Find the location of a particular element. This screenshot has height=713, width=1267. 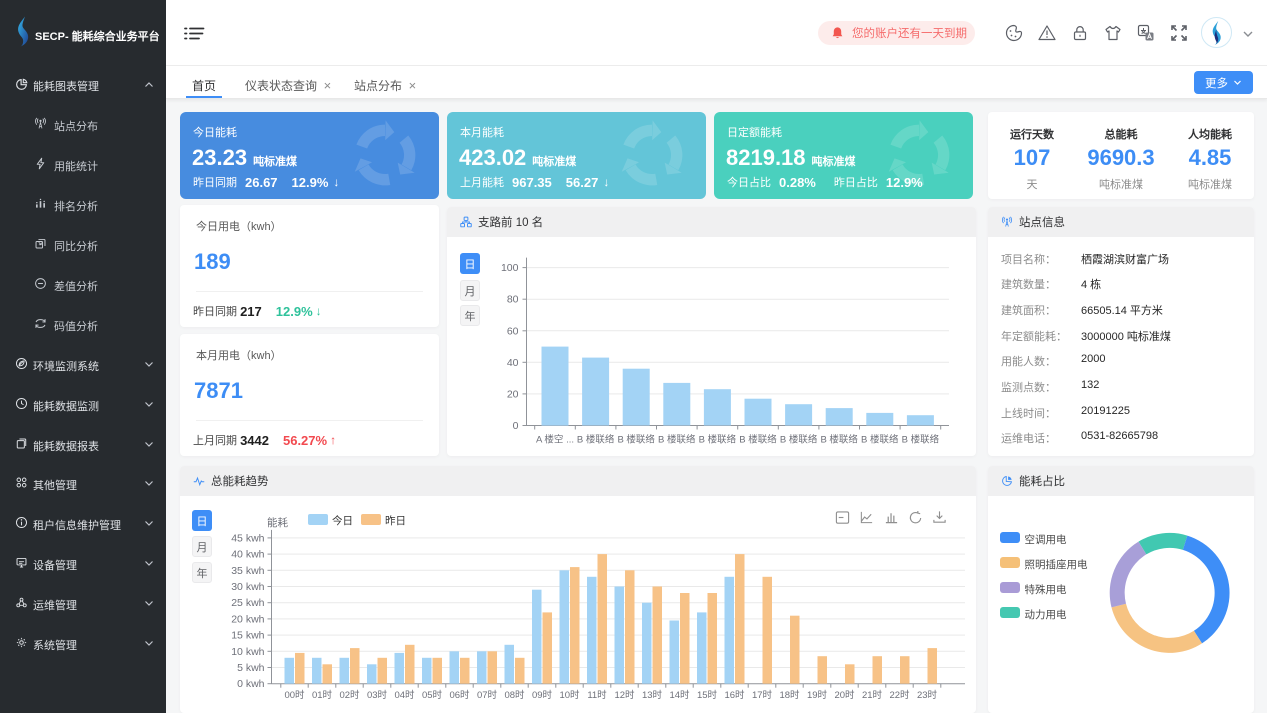

svg-text: 18时 is located at coordinates (789, 695).